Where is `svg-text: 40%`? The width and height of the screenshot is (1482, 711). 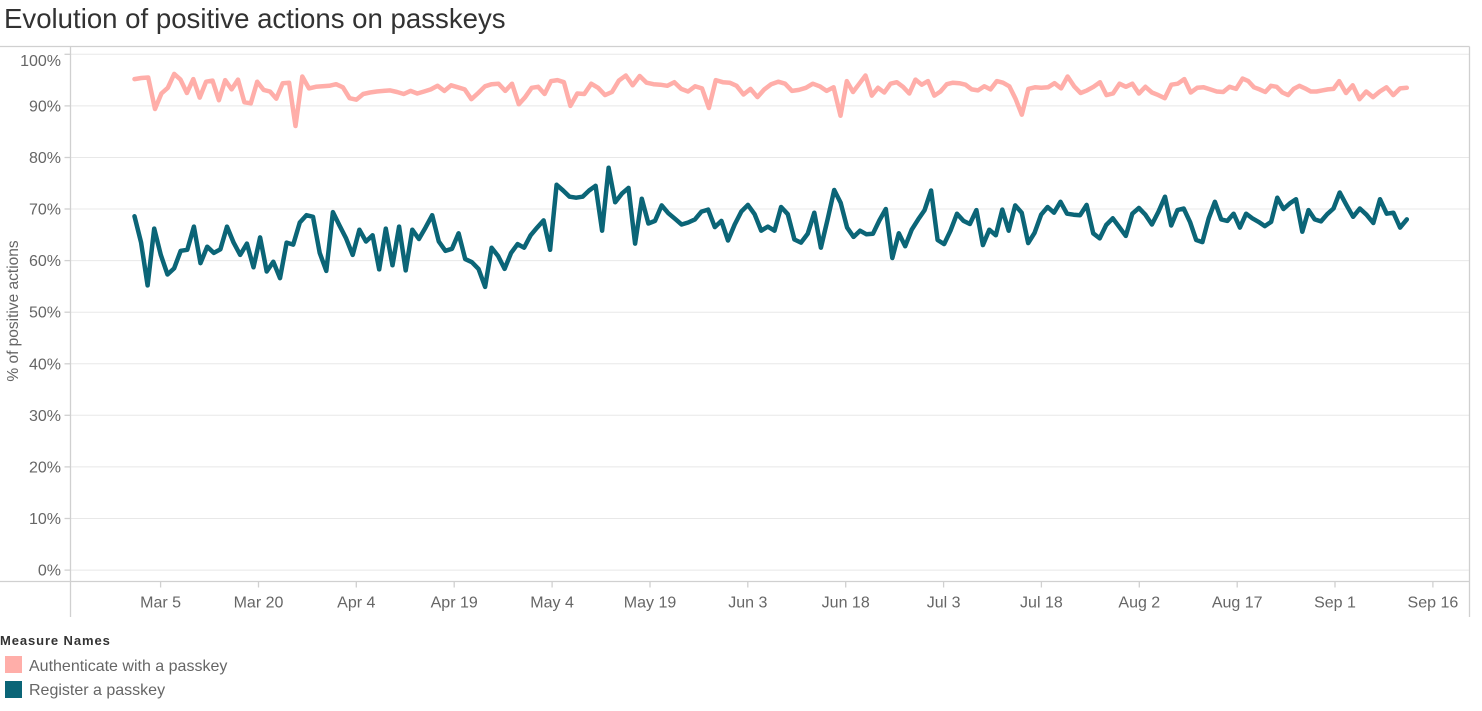 svg-text: 40% is located at coordinates (45, 364).